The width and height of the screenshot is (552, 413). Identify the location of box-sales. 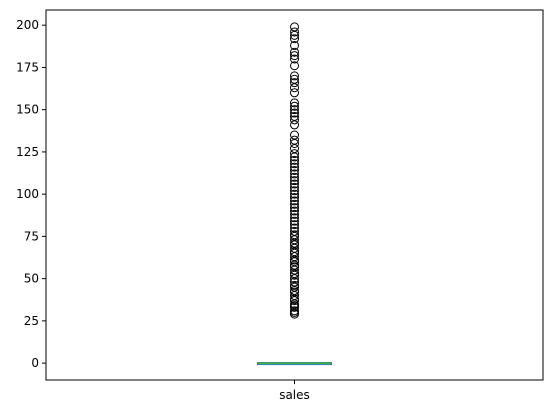
(294, 364).